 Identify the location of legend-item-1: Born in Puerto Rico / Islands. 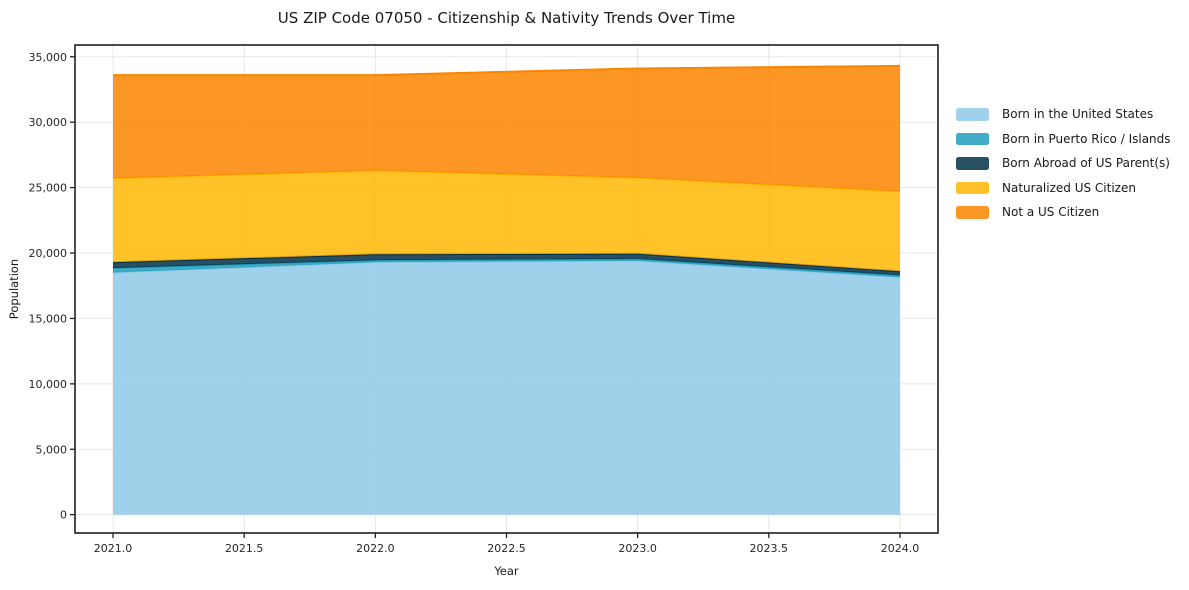
(1063, 139).